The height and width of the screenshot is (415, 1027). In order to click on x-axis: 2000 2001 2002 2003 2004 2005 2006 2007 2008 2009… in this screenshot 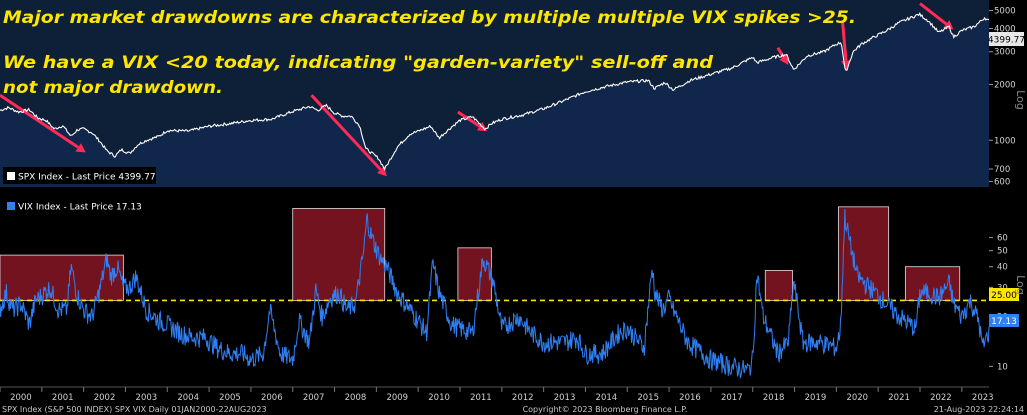, I will do `click(497, 395)`.